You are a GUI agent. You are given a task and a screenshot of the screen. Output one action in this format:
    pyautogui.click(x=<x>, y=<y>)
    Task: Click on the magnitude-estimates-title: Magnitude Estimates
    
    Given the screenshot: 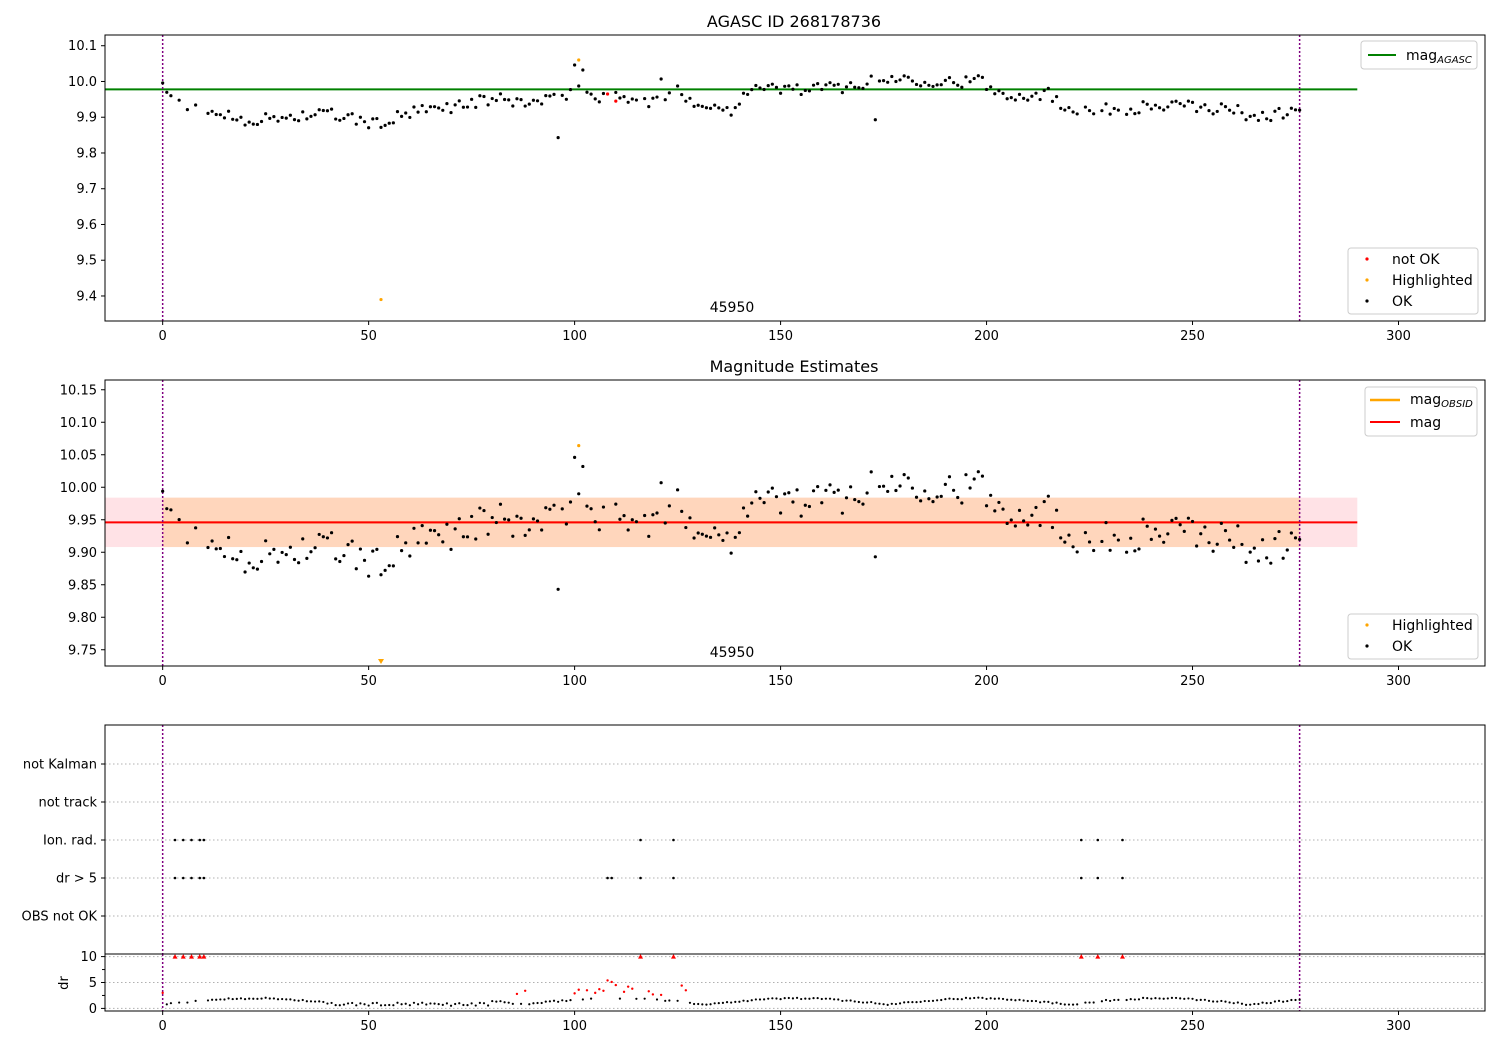 What is the action you would take?
    pyautogui.click(x=794, y=366)
    